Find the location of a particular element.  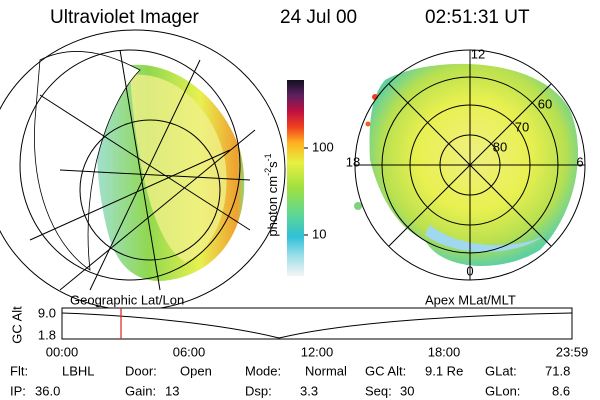

field-value: Normal is located at coordinates (326, 370).